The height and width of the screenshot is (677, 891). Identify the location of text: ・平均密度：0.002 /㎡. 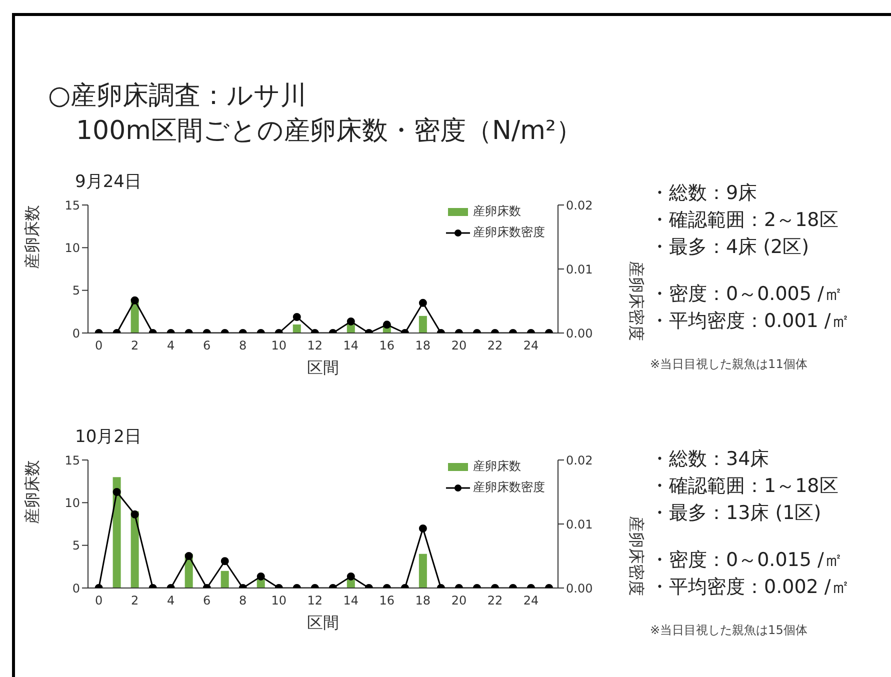
(750, 587).